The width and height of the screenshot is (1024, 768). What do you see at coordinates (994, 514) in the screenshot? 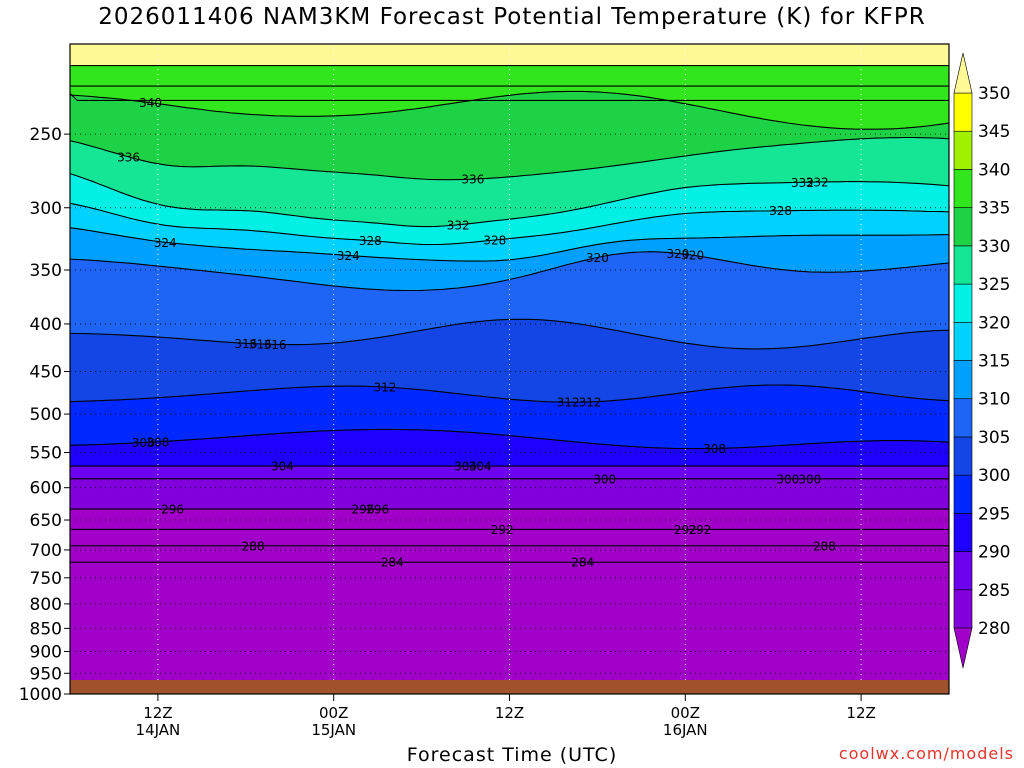
I see `colorbar-label: 295` at bounding box center [994, 514].